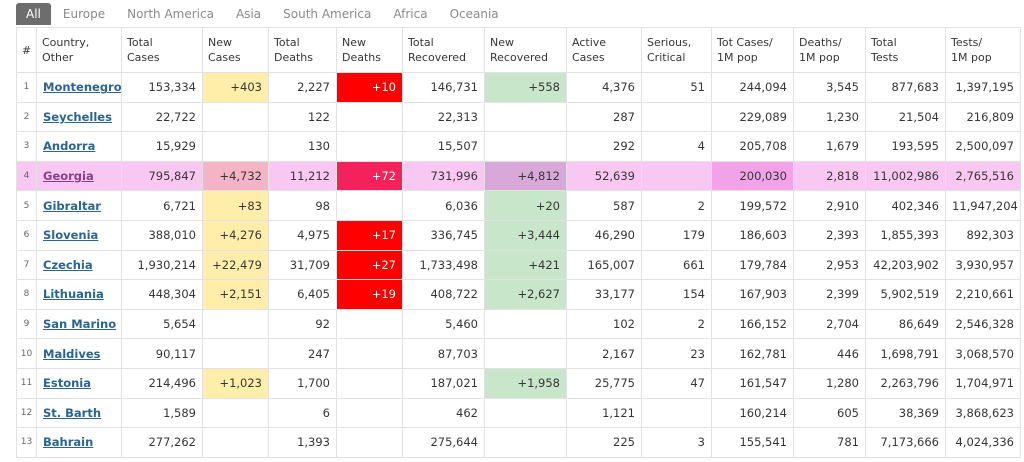 The width and height of the screenshot is (1024, 462). What do you see at coordinates (443, 413) in the screenshot?
I see `table-cell: 462` at bounding box center [443, 413].